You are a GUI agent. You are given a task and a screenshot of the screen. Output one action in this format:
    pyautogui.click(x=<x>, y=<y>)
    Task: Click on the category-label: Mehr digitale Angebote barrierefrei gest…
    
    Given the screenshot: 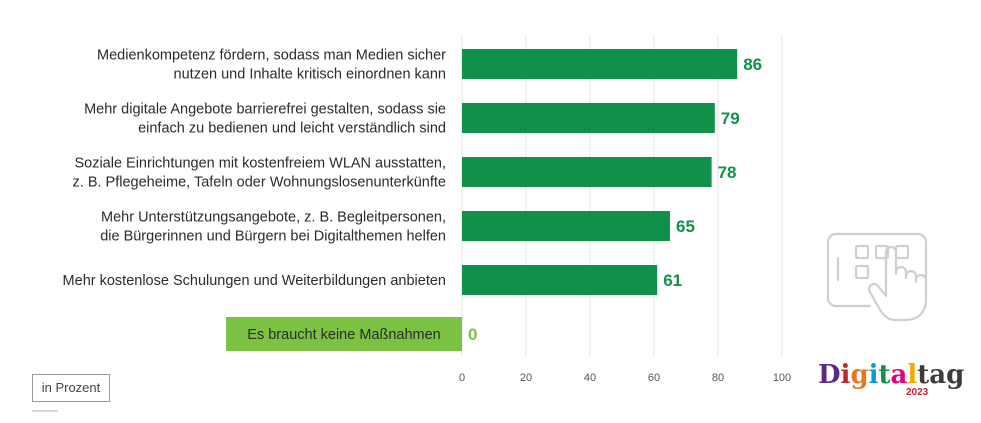 What is the action you would take?
    pyautogui.click(x=265, y=119)
    